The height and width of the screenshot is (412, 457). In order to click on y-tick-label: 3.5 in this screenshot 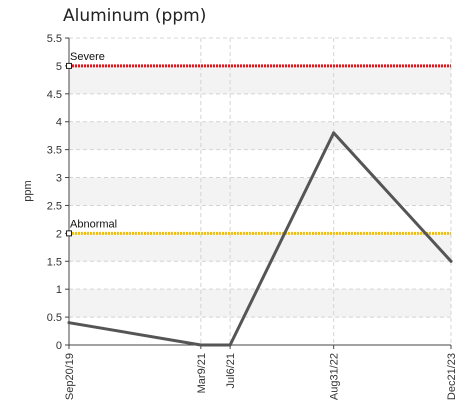, I will do `click(54, 151)`.